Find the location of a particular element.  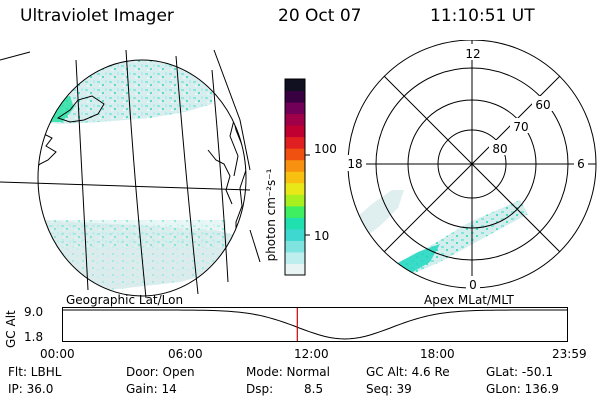

timeline-xtick-1800: 18:00 is located at coordinates (437, 354).